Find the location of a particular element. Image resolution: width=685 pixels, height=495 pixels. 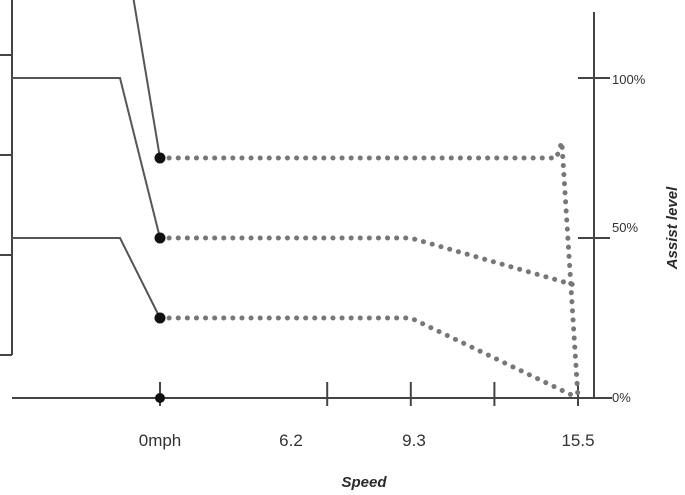

x-axis-title: Speed is located at coordinates (364, 482).